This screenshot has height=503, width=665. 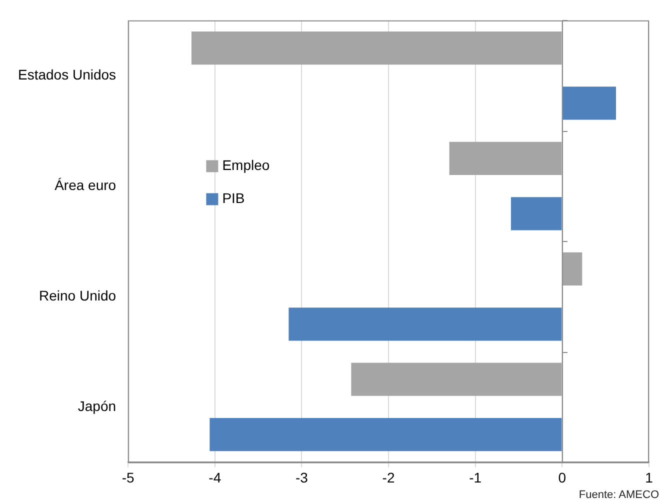 What do you see at coordinates (233, 198) in the screenshot?
I see `legend-label: PIB` at bounding box center [233, 198].